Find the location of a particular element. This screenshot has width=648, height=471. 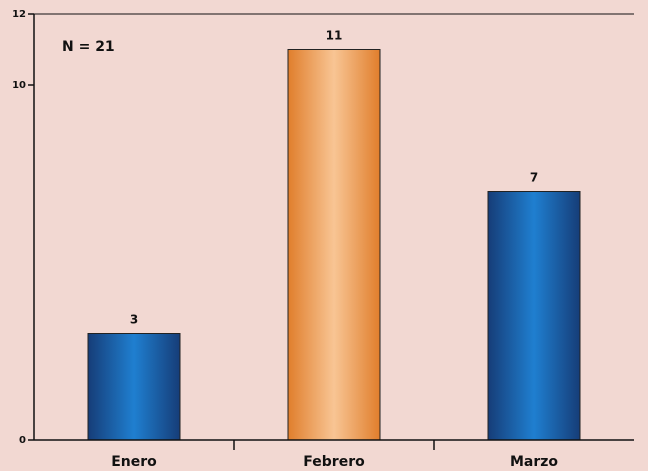

x-ticks-group: Enero Febrero Marzo is located at coordinates (334, 455).